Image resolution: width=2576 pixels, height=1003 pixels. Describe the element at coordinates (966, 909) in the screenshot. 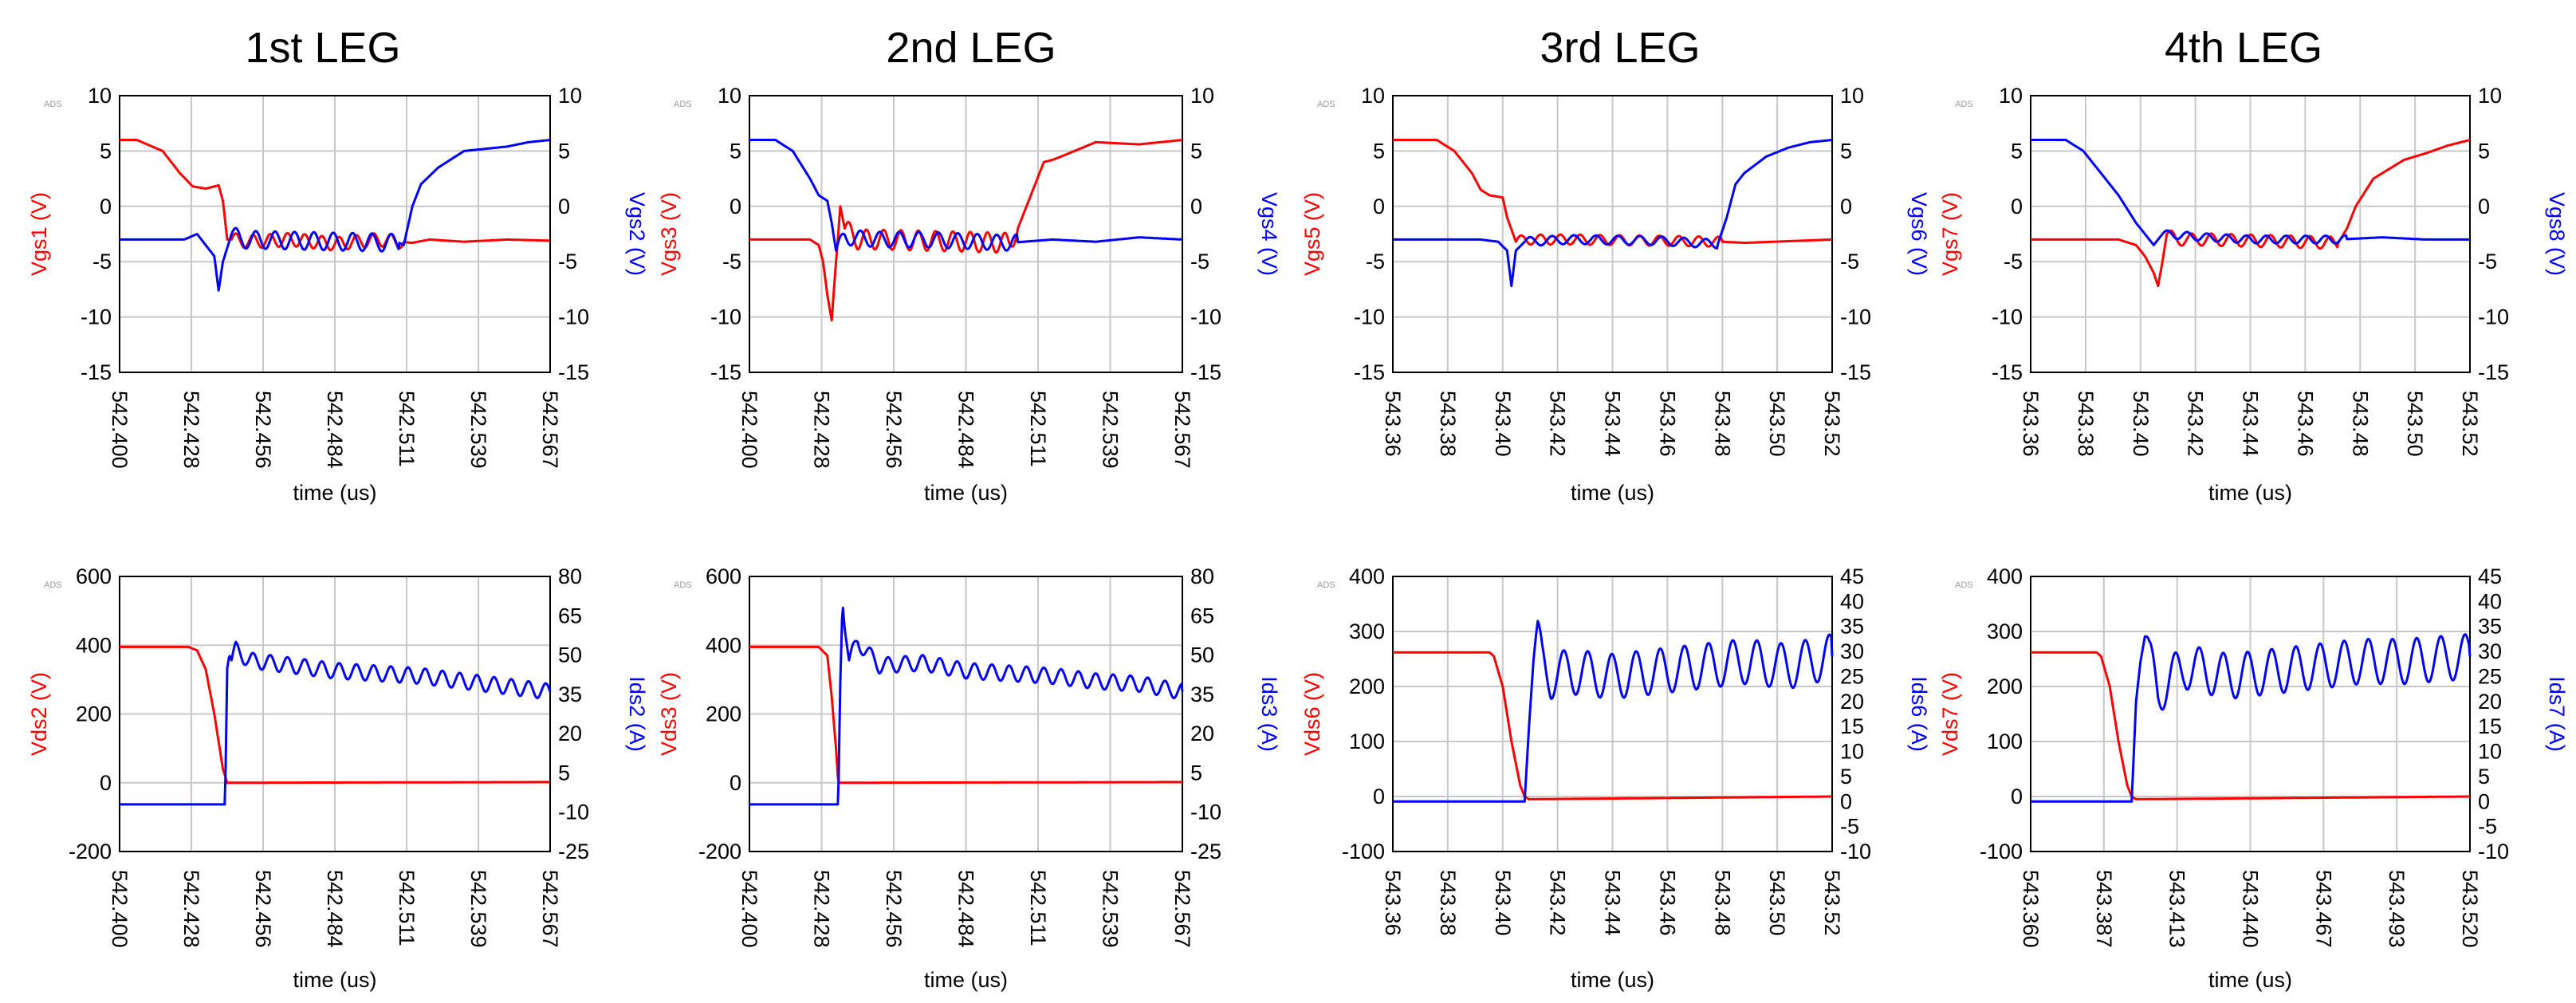

I see `x-tick-label: 542.484` at that location.